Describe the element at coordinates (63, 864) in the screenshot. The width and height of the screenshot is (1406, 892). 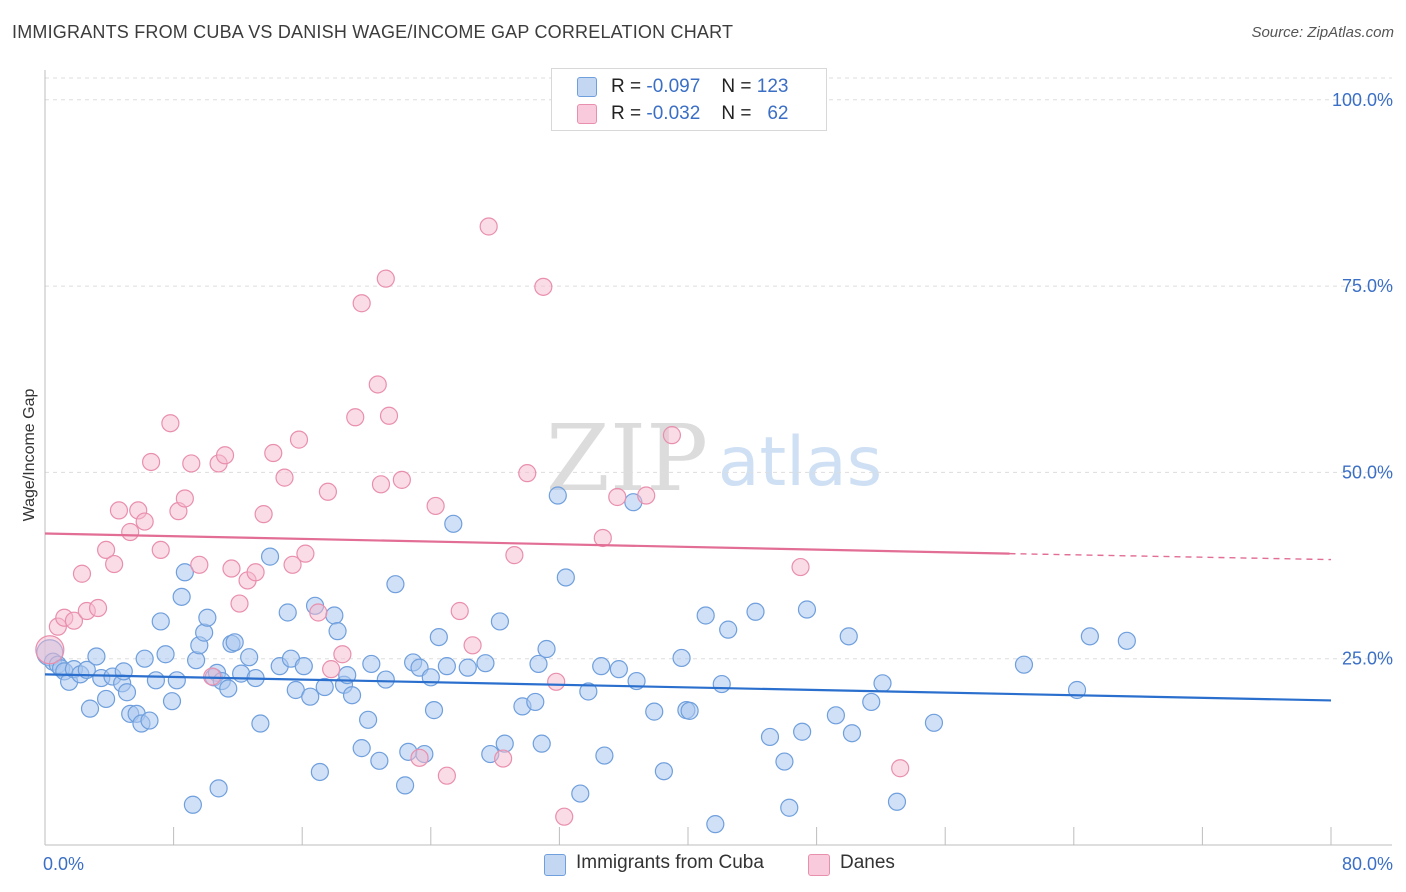
I see `x-tick-label-left: 0.0%` at that location.